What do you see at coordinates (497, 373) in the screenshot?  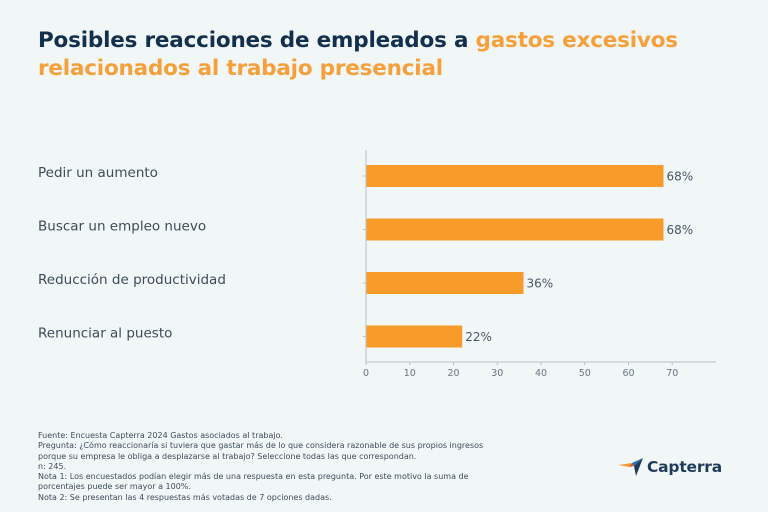 I see `x-tick-label: 30` at bounding box center [497, 373].